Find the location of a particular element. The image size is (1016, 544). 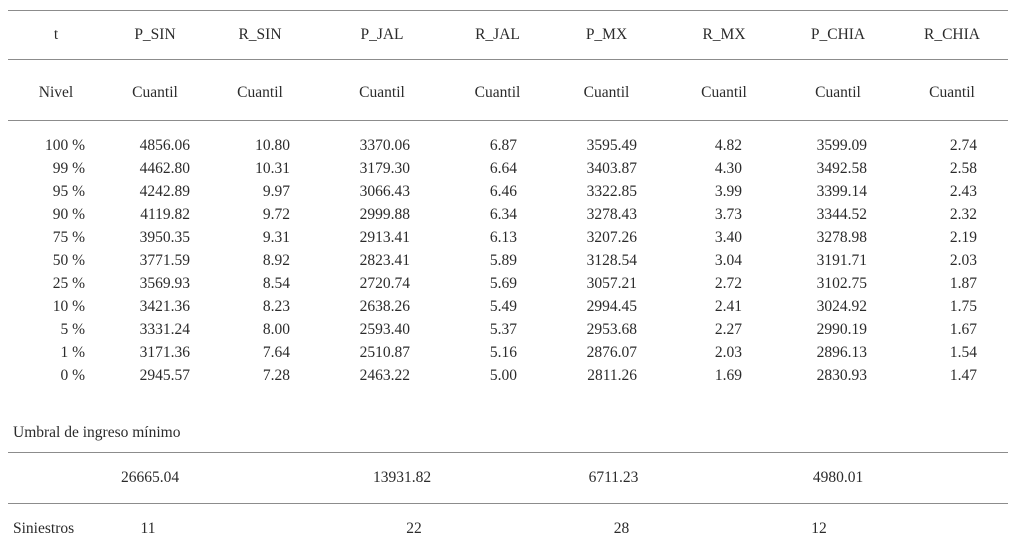

value-cell: 2990.19 is located at coordinates (841, 329).